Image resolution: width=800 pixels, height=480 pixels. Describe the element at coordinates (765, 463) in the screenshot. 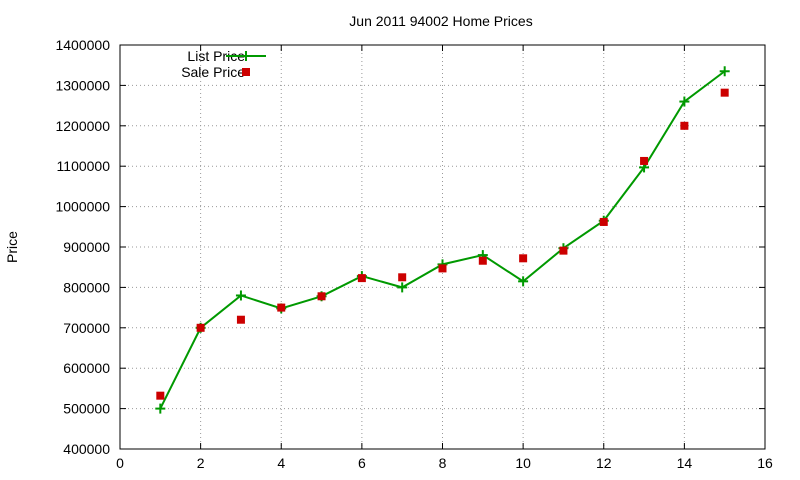

I see `x-tick-label: 16` at that location.